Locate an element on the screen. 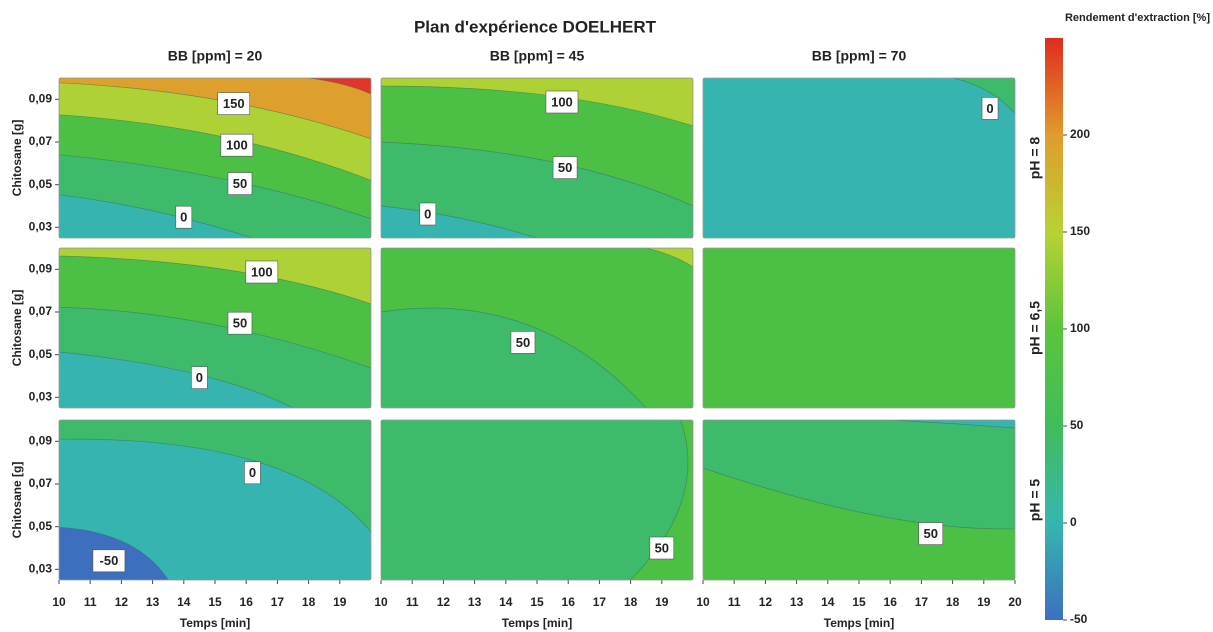  colorbar-tick-label: 200 is located at coordinates (1080, 134).